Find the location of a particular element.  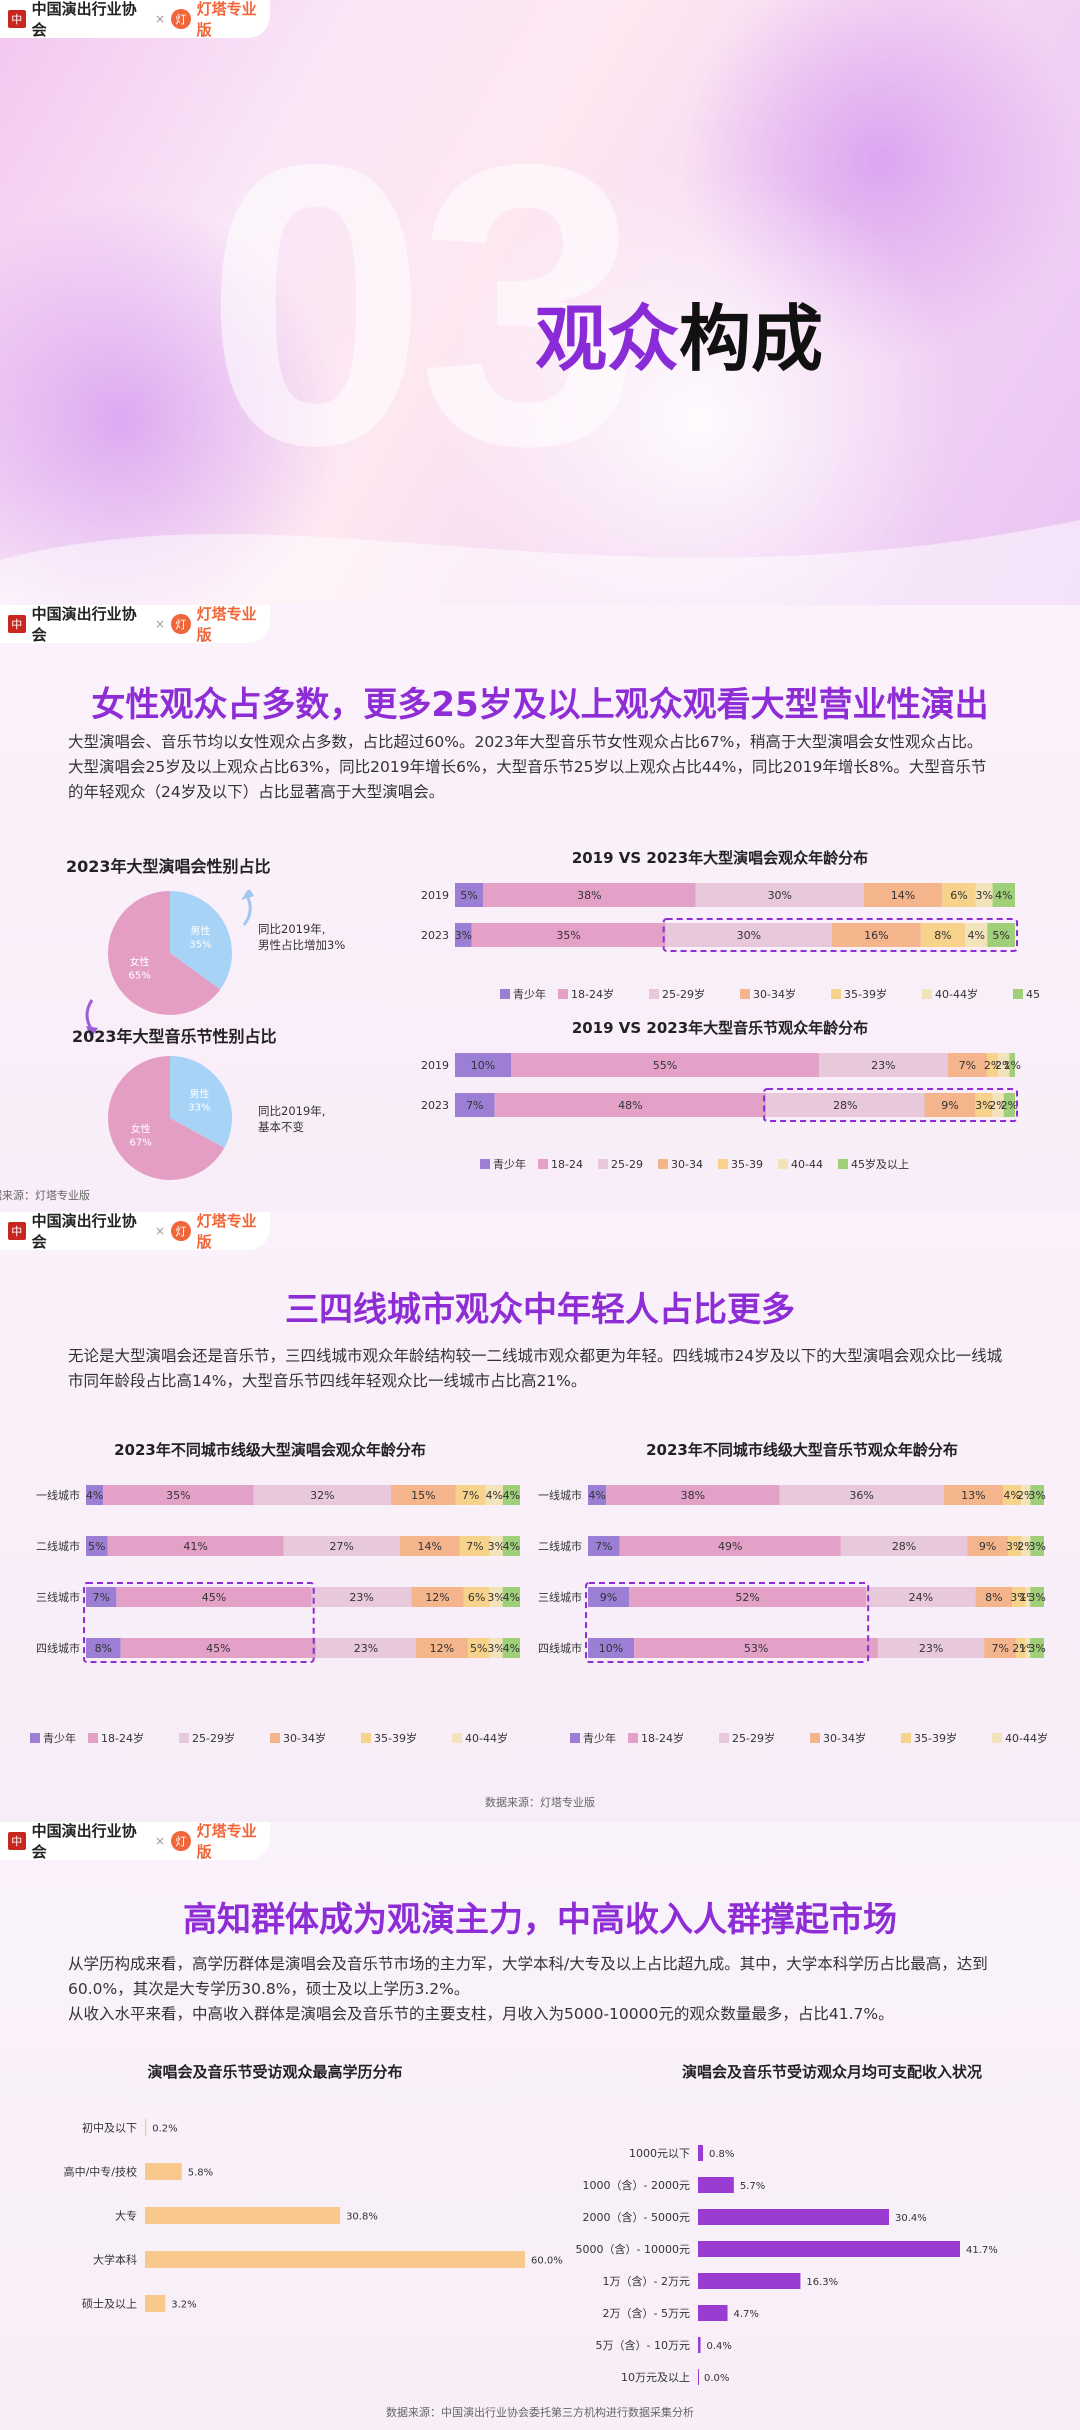

data-label: 32% is located at coordinates (322, 1495).